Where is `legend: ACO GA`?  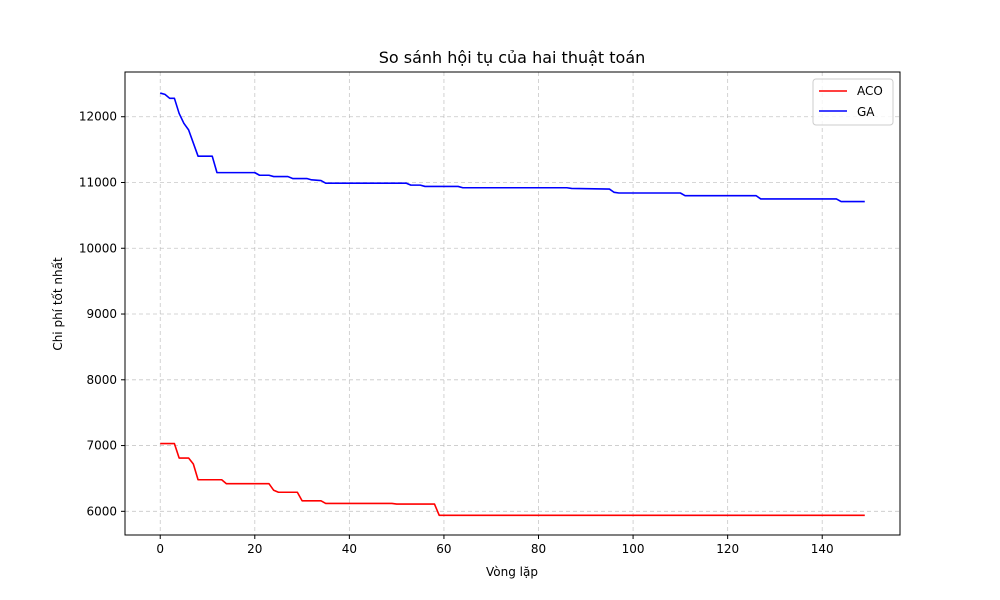 legend: ACO GA is located at coordinates (853, 102).